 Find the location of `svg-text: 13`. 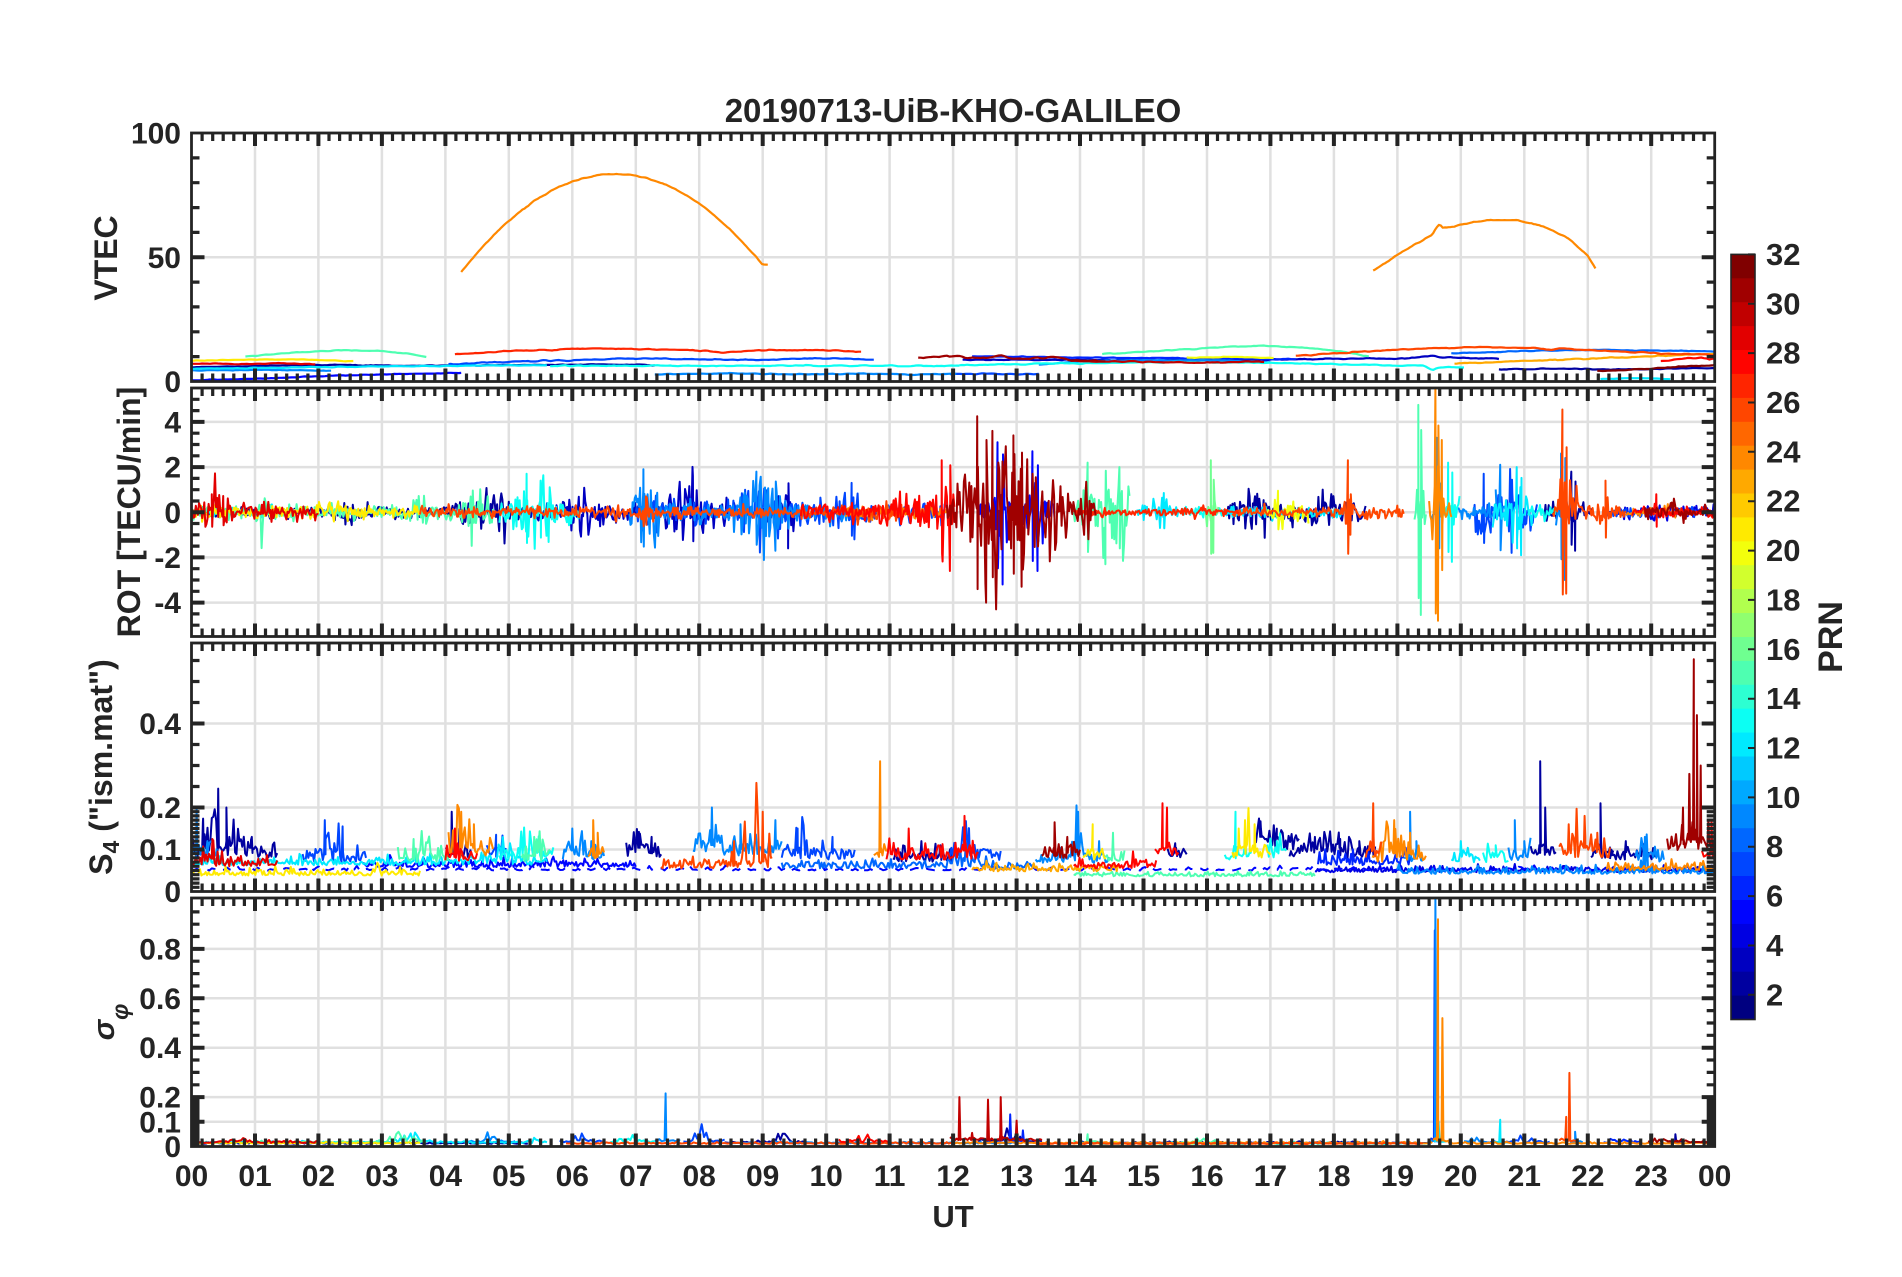

svg-text: 13 is located at coordinates (1016, 1176).